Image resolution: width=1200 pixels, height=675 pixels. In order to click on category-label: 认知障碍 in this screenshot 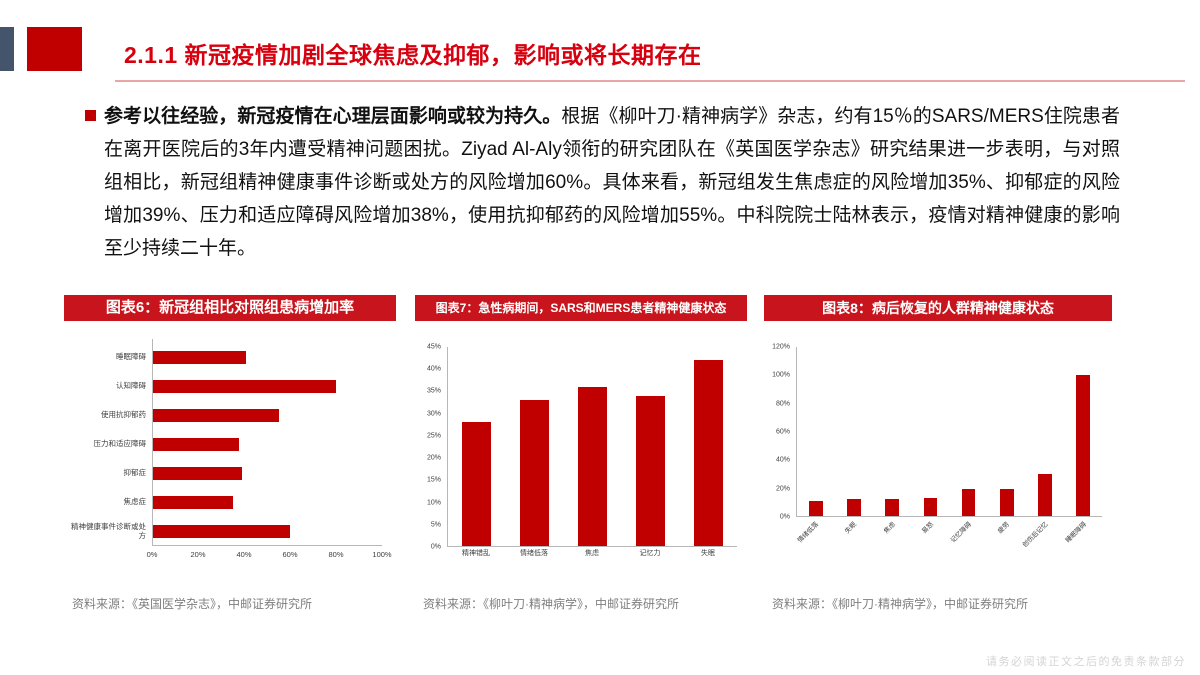, I will do `click(131, 386)`.